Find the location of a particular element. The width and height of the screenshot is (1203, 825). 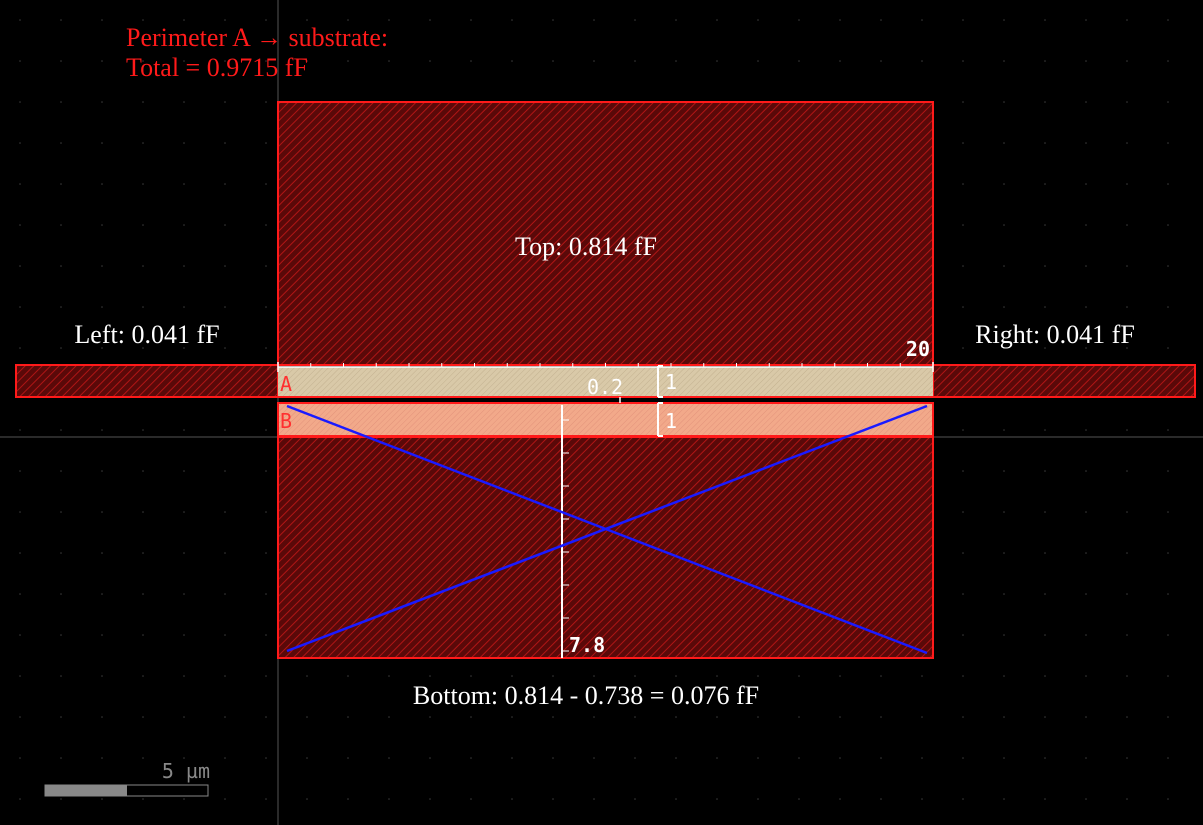

height-dimension-b is located at coordinates (660, 419).